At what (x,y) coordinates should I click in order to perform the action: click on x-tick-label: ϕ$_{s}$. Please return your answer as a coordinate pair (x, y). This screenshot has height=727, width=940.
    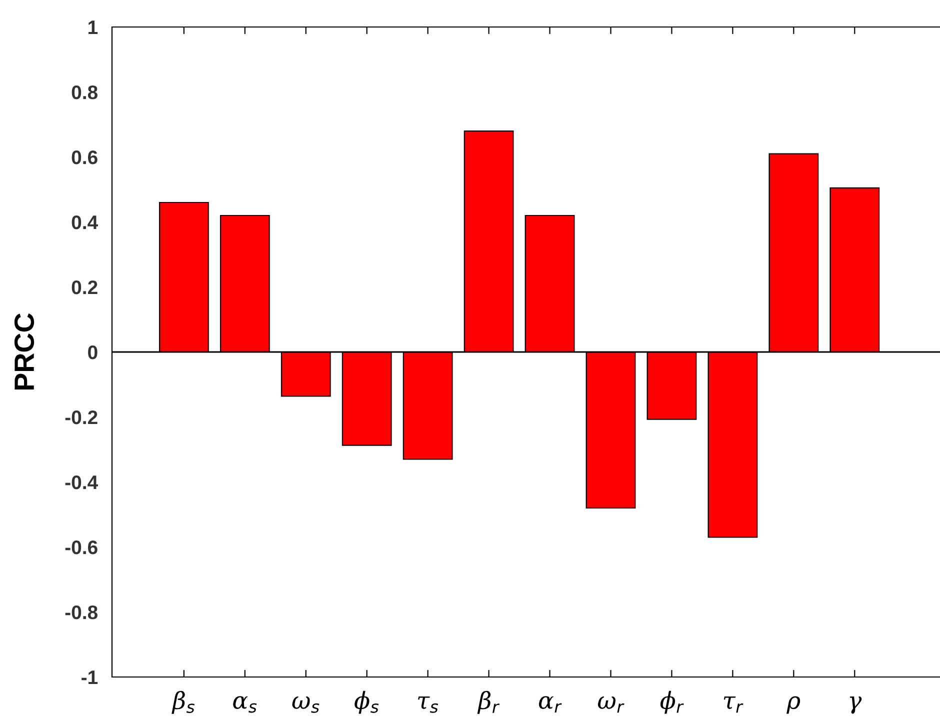
    Looking at the image, I should click on (366, 702).